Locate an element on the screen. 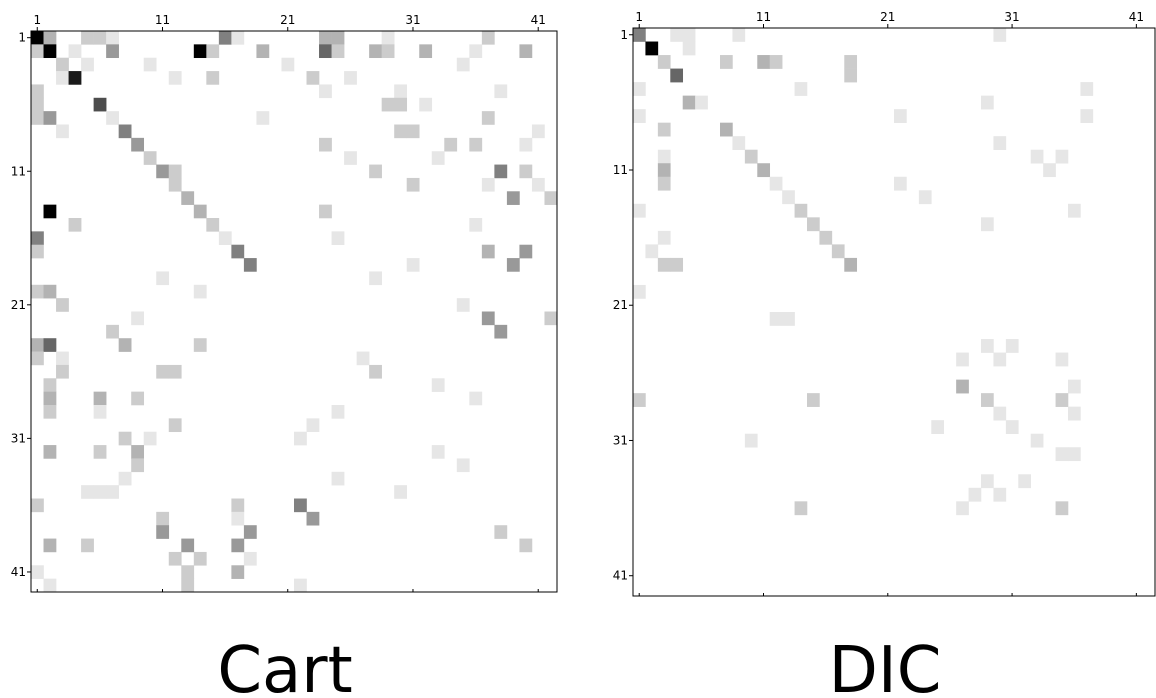 The height and width of the screenshot is (698, 1156). y-tick-label: 31 is located at coordinates (620, 440).